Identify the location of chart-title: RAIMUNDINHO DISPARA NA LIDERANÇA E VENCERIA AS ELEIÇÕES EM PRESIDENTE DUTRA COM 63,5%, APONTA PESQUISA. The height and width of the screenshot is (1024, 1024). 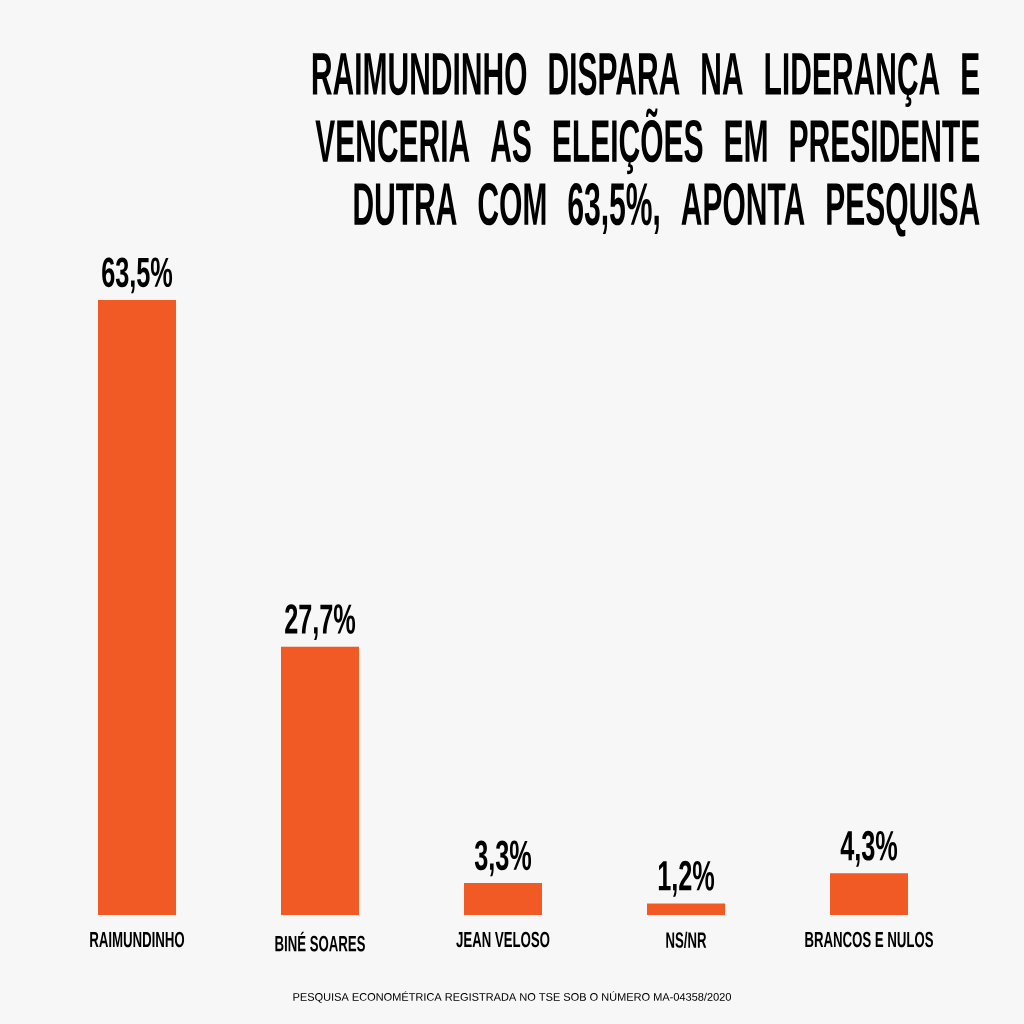
(646, 144).